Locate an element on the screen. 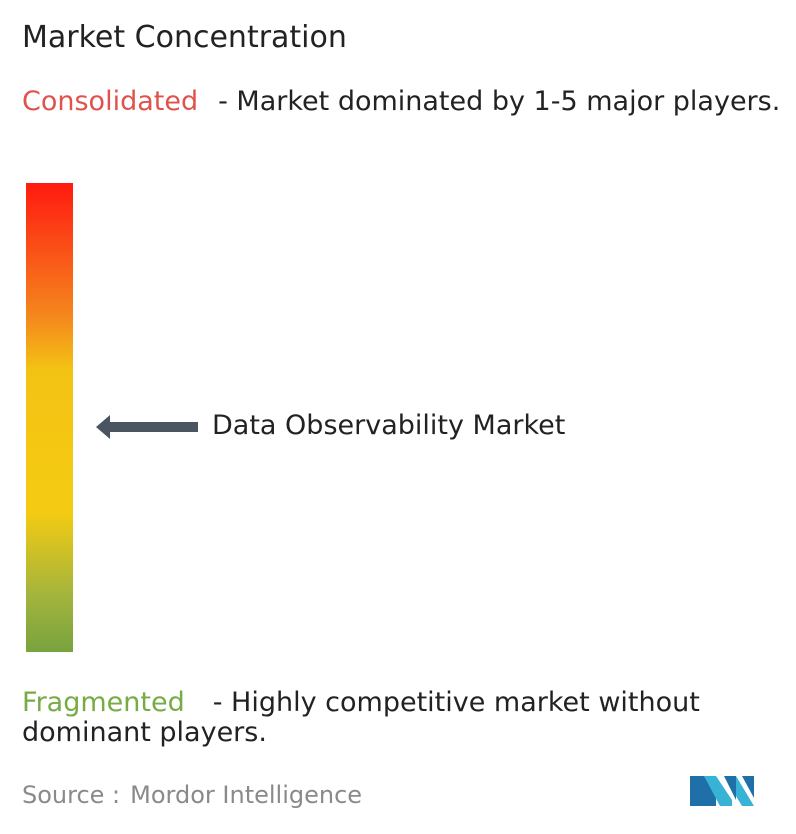 This screenshot has height=834, width=796. logo is located at coordinates (722, 791).